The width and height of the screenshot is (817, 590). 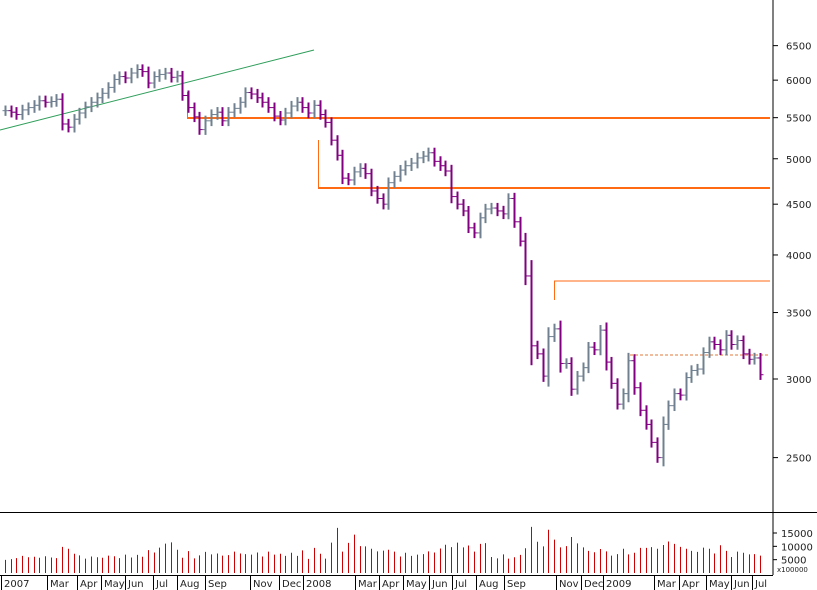 I want to click on price-axis: 2500 3000 3500 4000 4500 5000 5500 6000 6500, so click(x=792, y=253).